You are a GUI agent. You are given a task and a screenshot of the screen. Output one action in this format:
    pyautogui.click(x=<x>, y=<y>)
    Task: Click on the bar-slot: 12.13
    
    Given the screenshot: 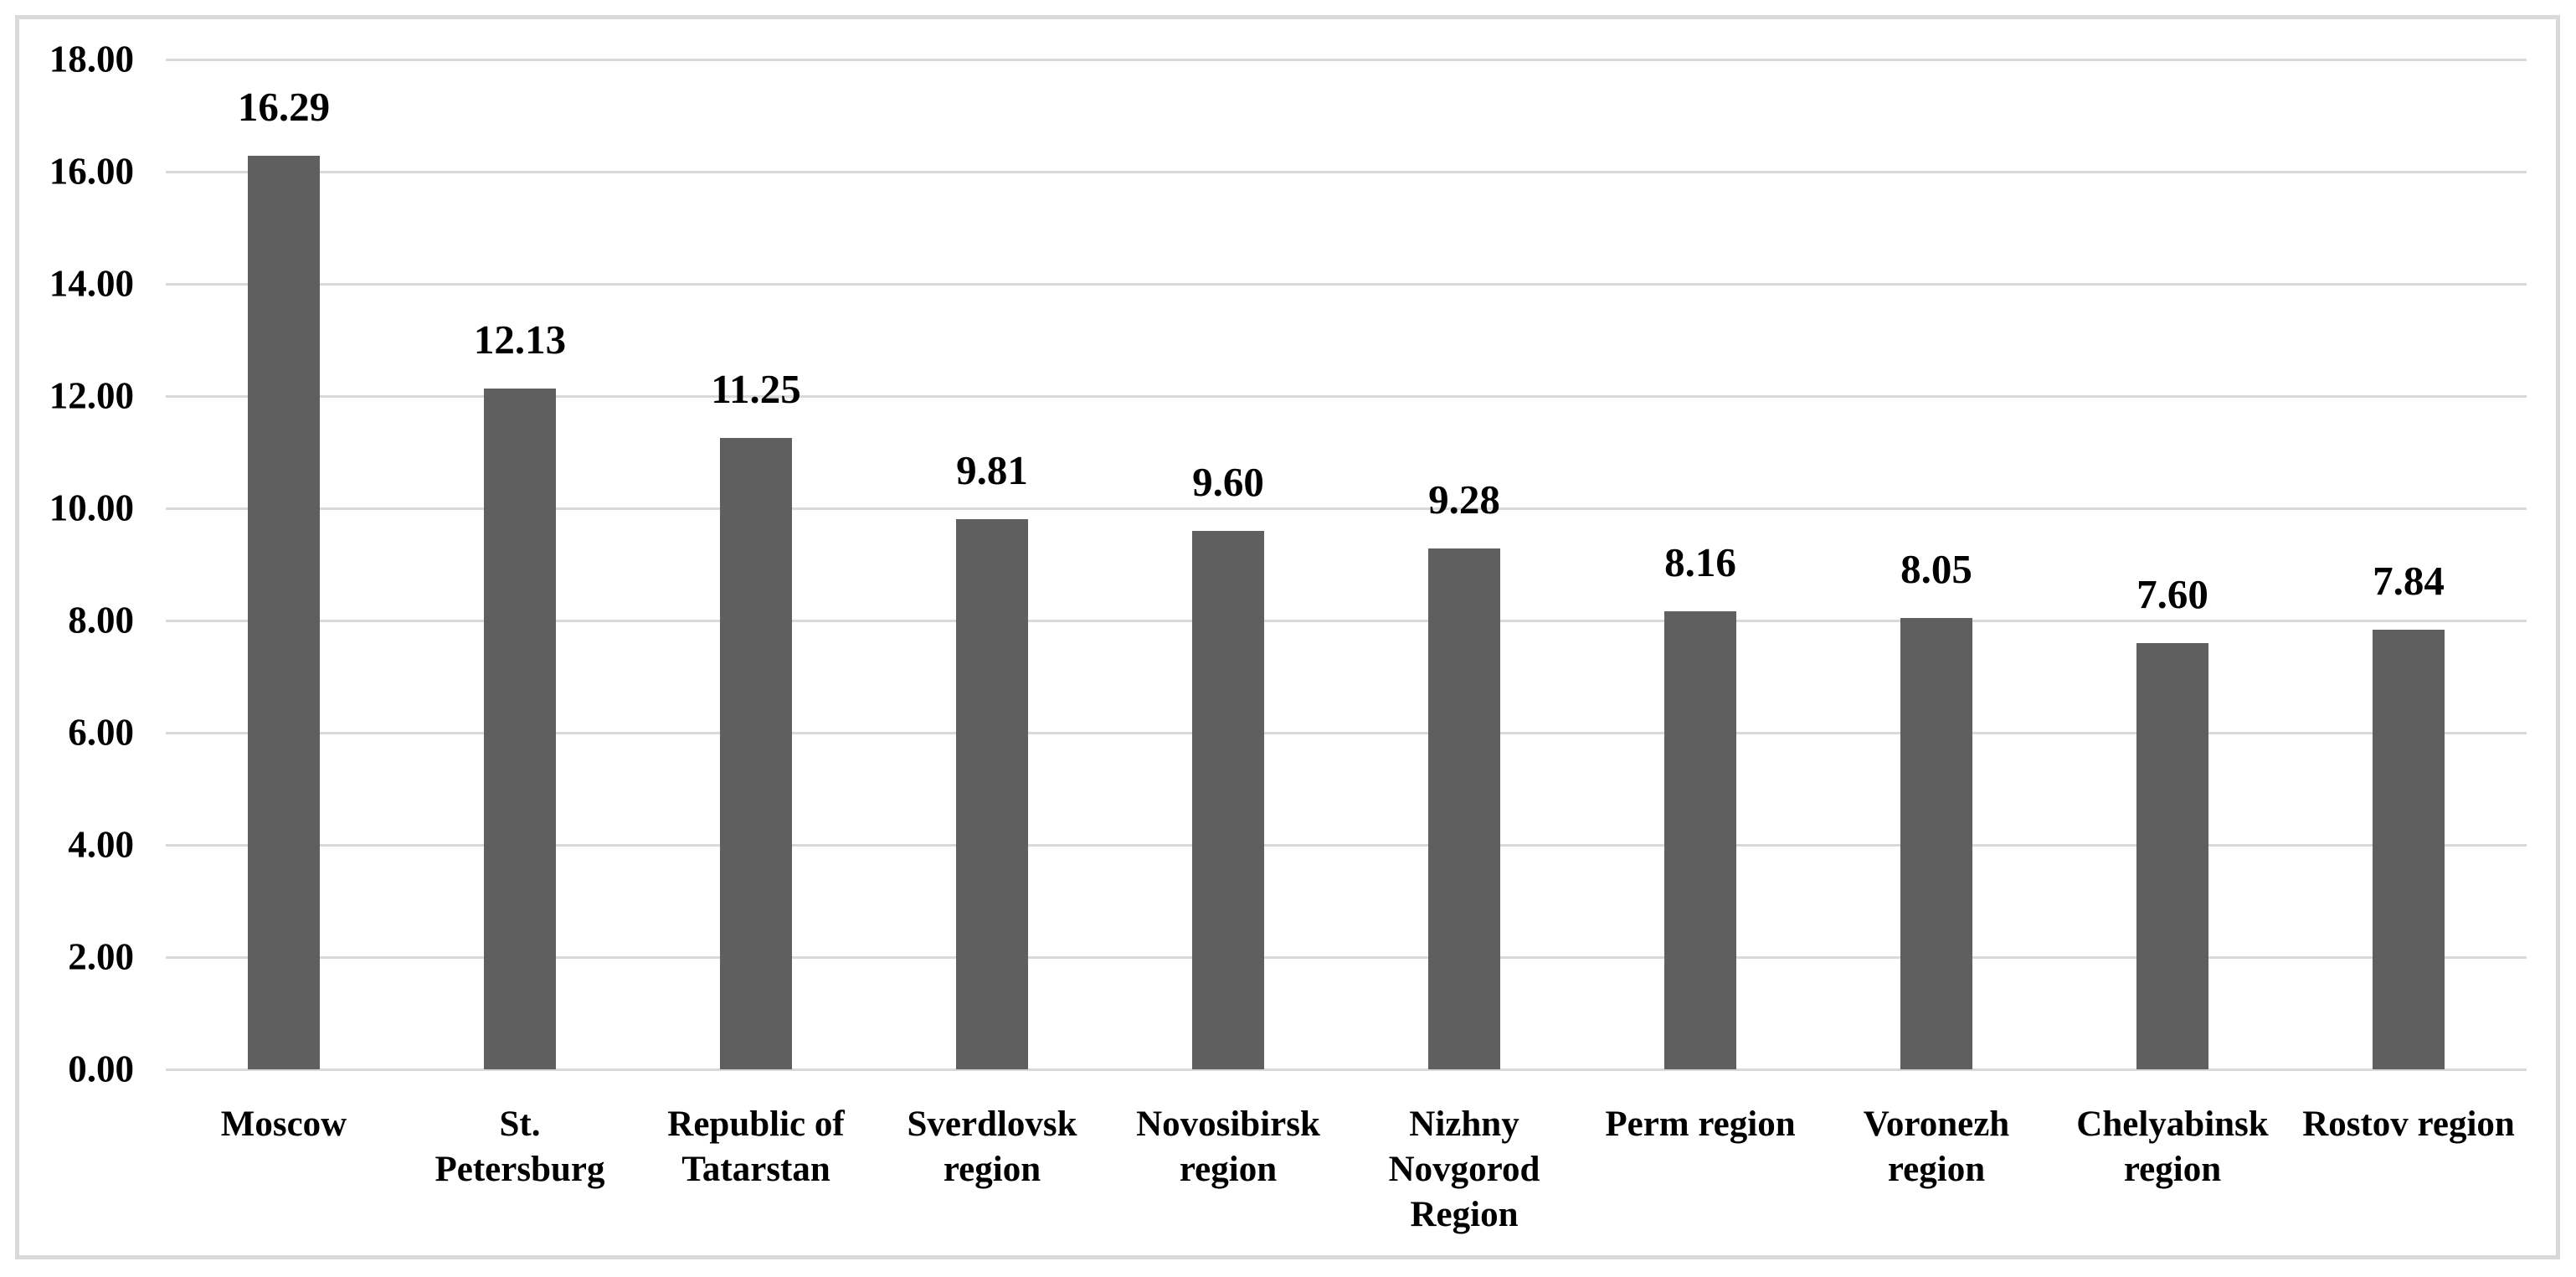 What is the action you would take?
    pyautogui.click(x=520, y=564)
    